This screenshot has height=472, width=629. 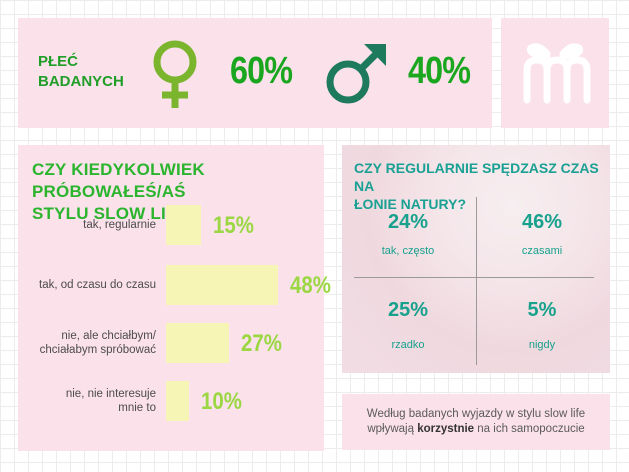 I want to click on female-symbol-icon, so click(x=175, y=74).